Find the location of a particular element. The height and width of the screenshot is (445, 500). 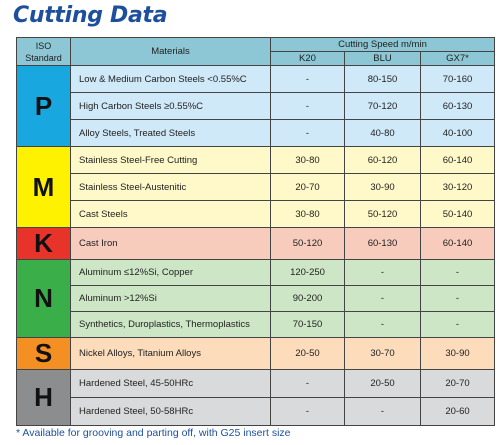

iso-letter-s: S is located at coordinates (43, 353).